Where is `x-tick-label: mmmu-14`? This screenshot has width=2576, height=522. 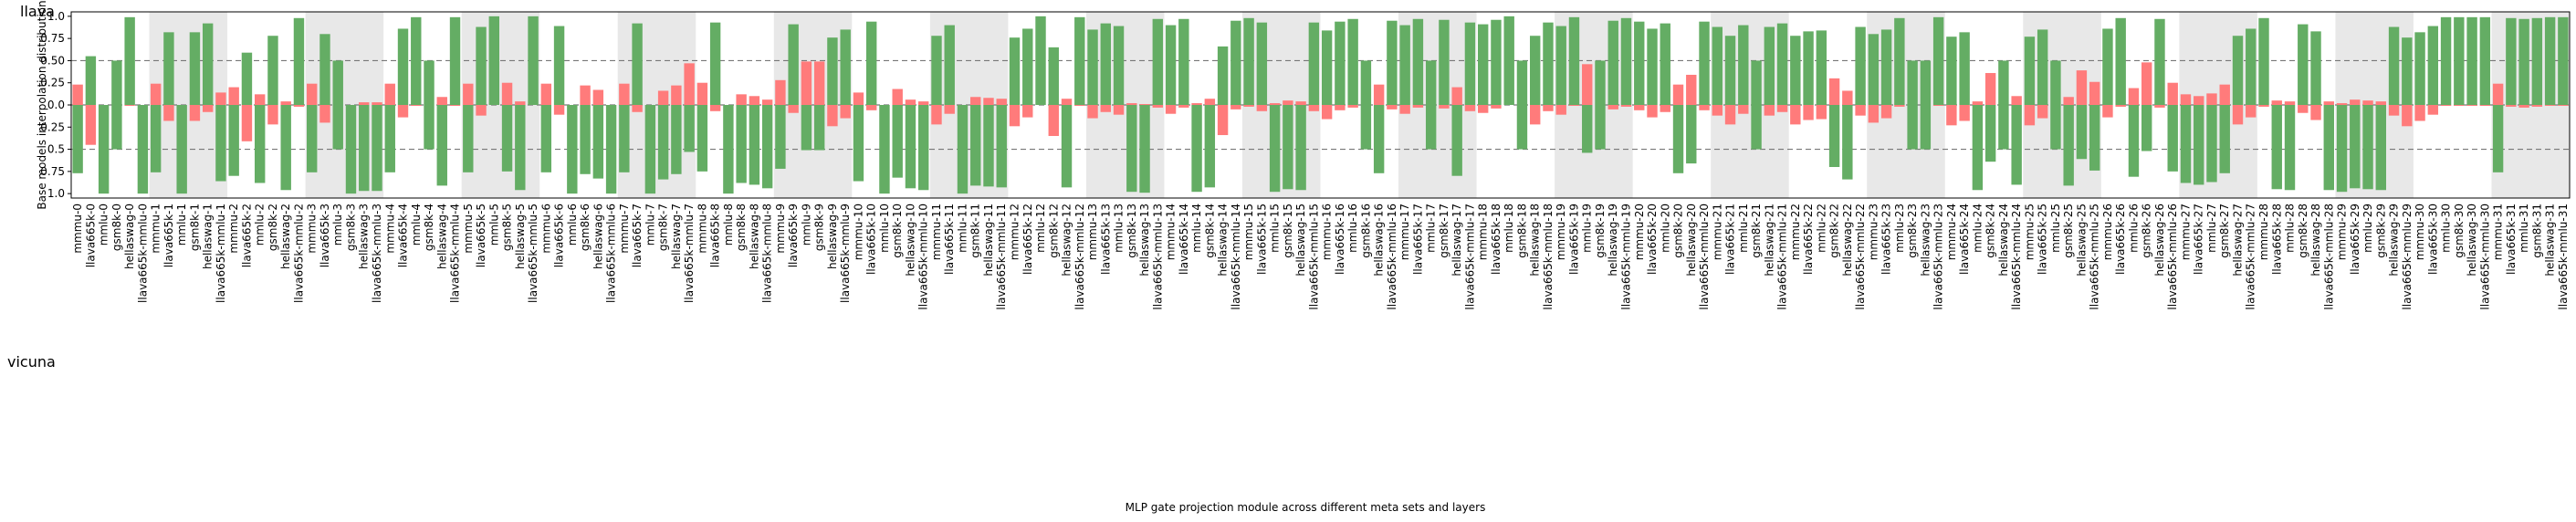 x-tick-label: mmmu-14 is located at coordinates (1171, 232).